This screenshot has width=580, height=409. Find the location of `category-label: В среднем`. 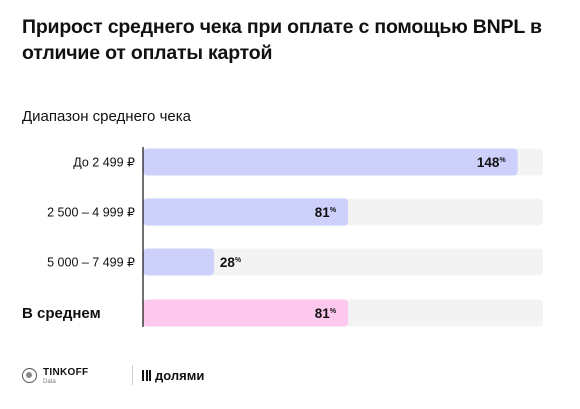

category-label: В среднем is located at coordinates (61, 313).